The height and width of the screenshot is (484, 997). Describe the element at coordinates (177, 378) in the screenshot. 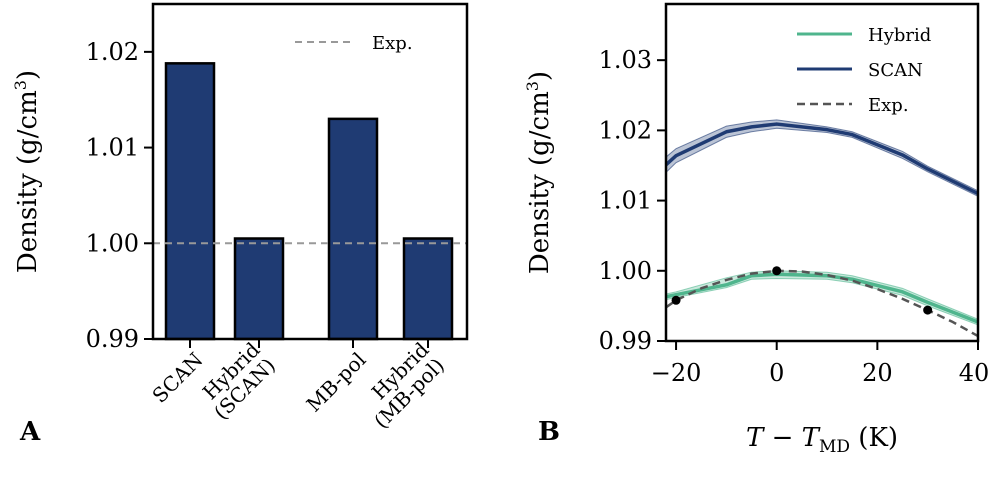

I see `x-tick-label-0: SCAN` at that location.